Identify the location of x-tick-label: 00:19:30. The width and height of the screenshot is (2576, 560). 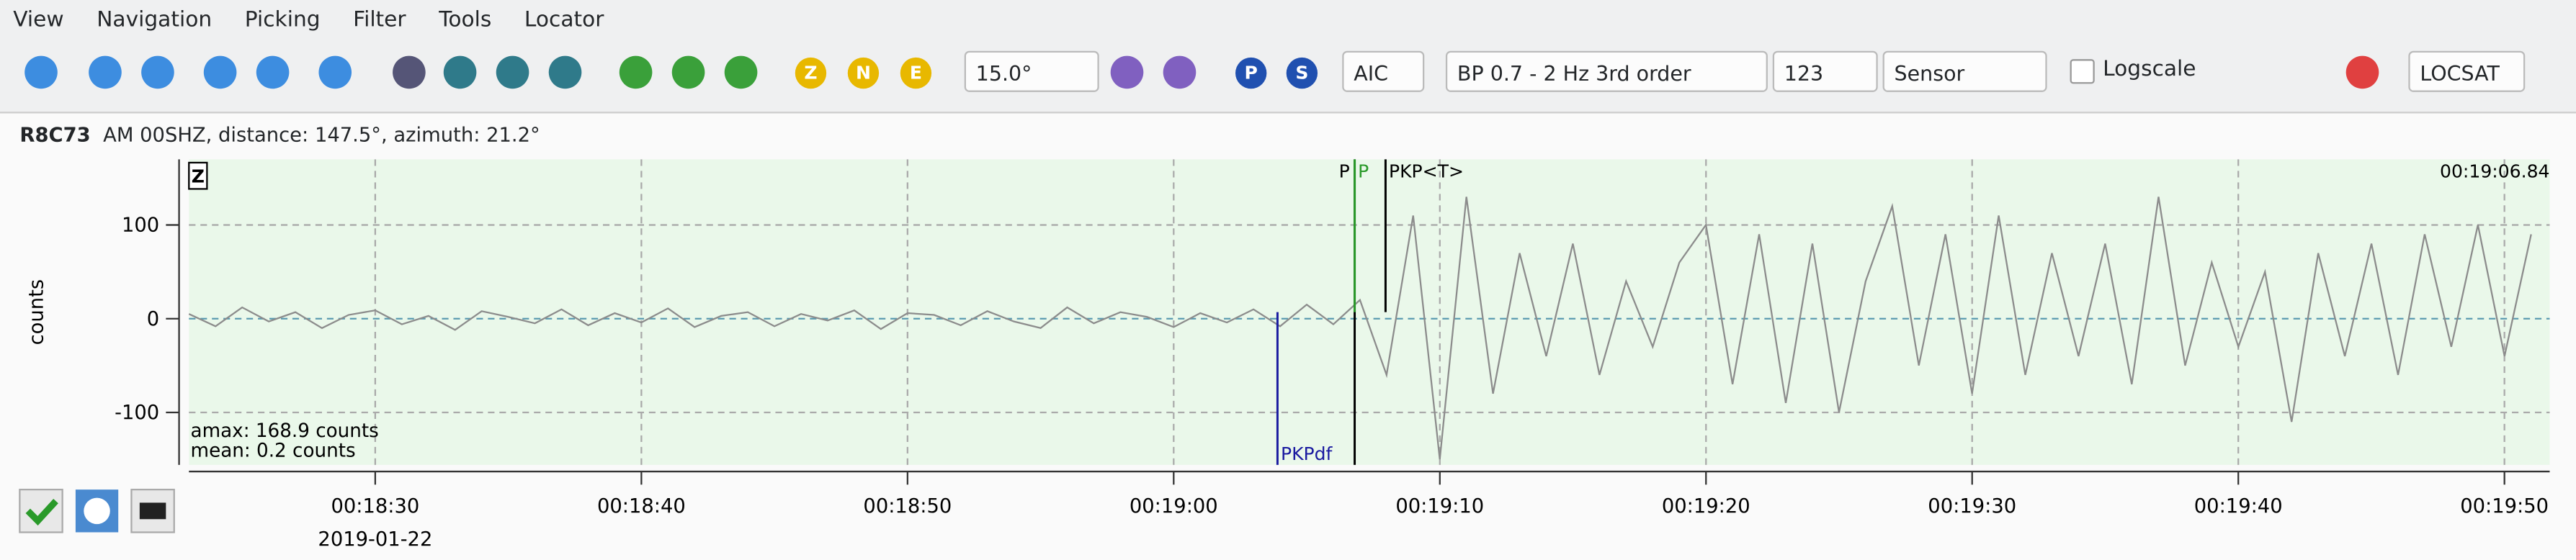
(1972, 506).